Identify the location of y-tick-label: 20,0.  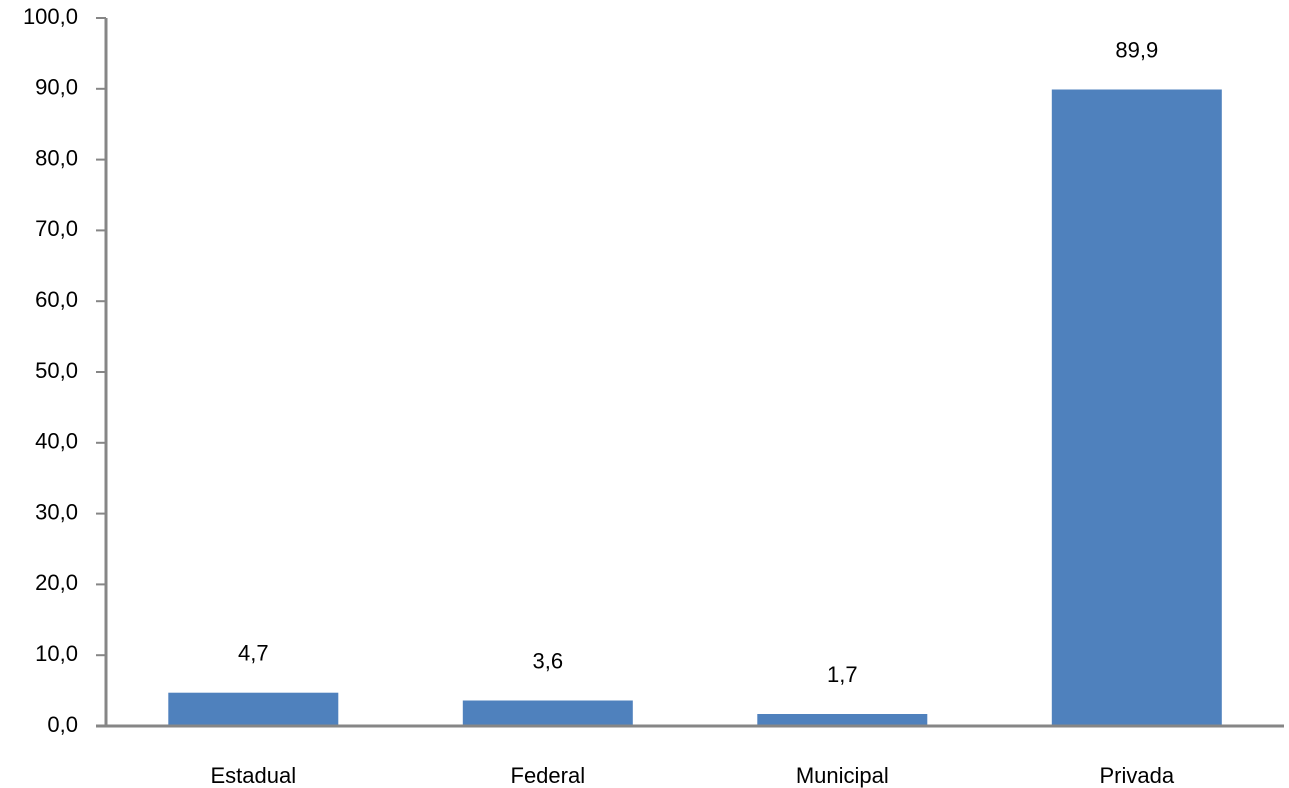
(56, 582).